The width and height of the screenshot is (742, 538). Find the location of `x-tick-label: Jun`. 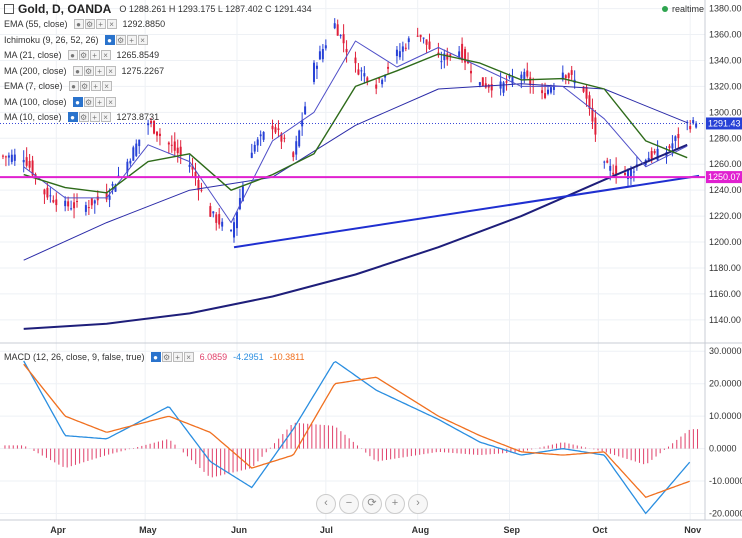

x-tick-label: Jun is located at coordinates (239, 530).